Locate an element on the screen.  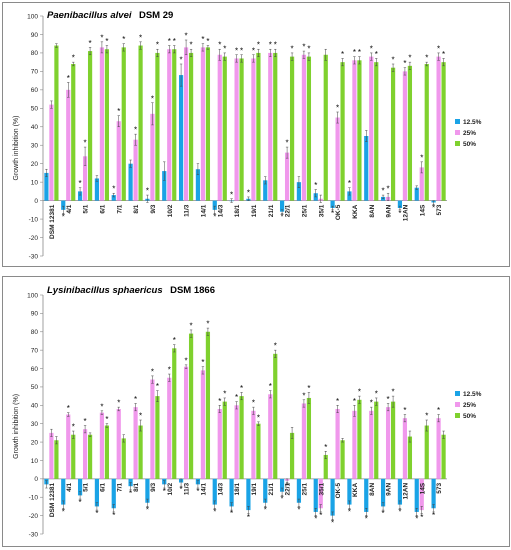
x-tick-label: 573 is located at coordinates (439, 487).